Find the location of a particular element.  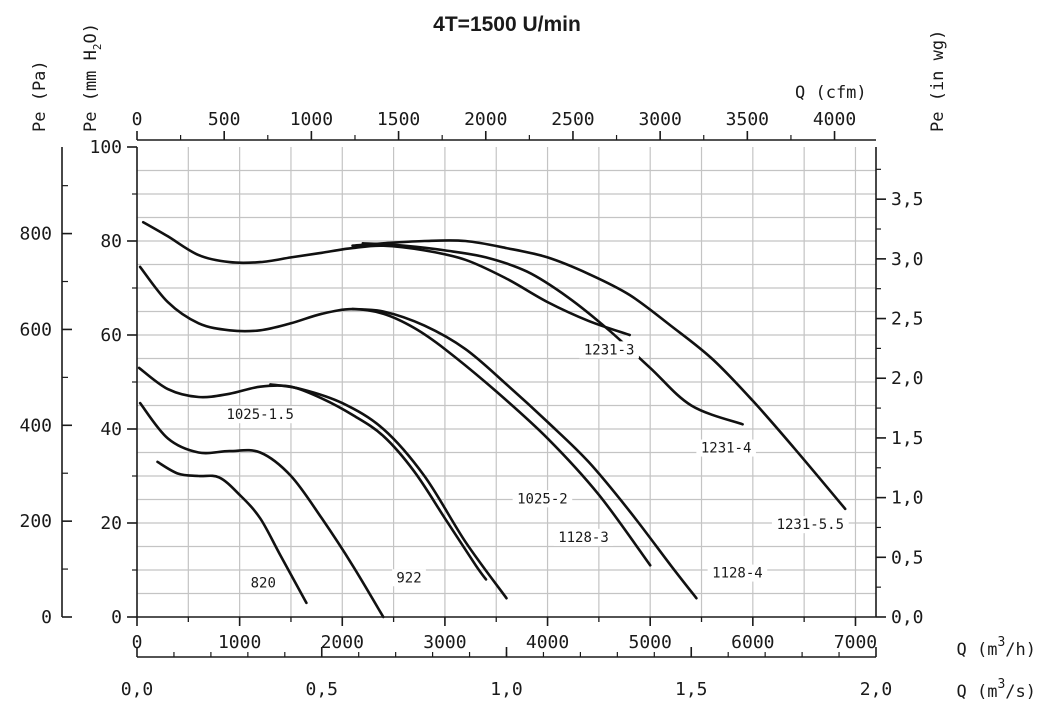

chart-title: 4T=1500 U/min is located at coordinates (507, 24).